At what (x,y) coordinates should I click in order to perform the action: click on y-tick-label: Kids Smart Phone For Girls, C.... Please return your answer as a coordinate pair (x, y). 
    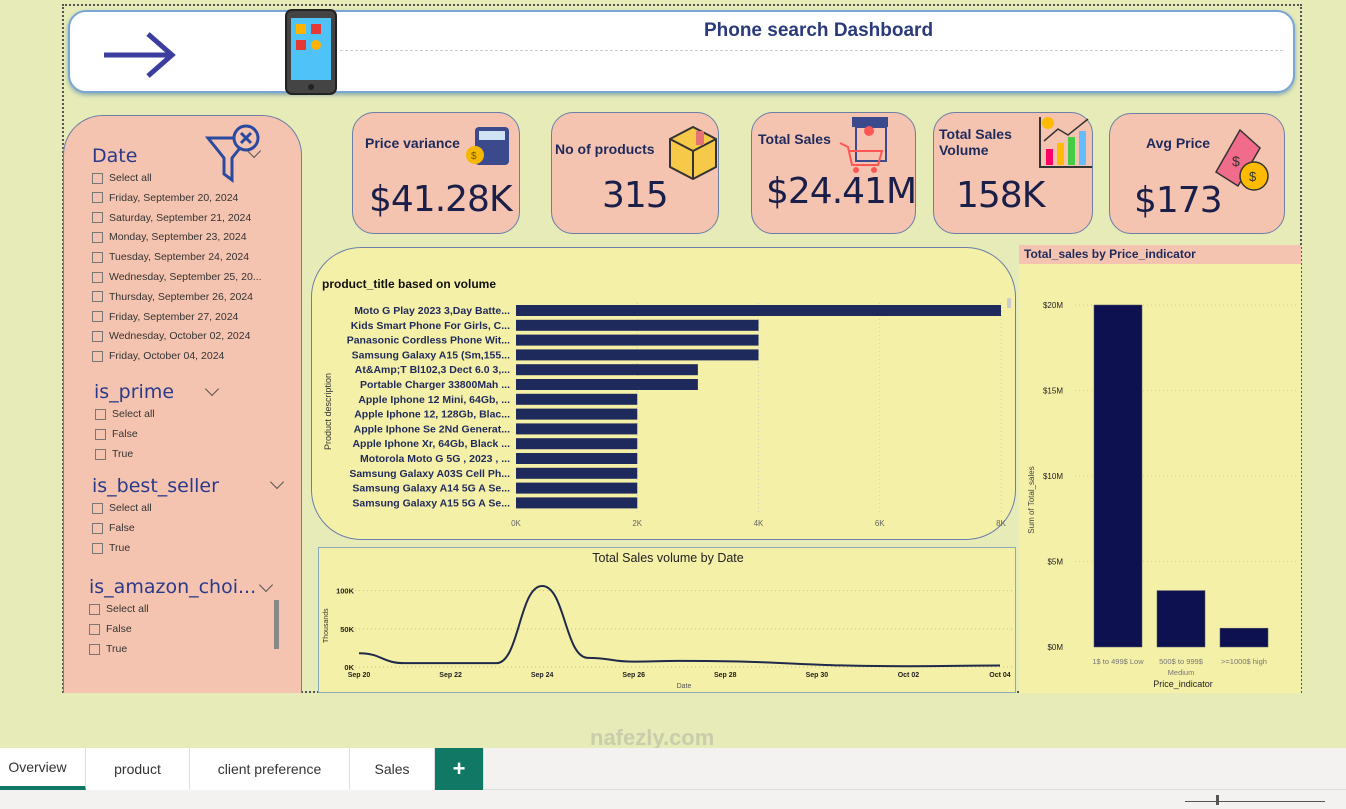
    Looking at the image, I should click on (430, 326).